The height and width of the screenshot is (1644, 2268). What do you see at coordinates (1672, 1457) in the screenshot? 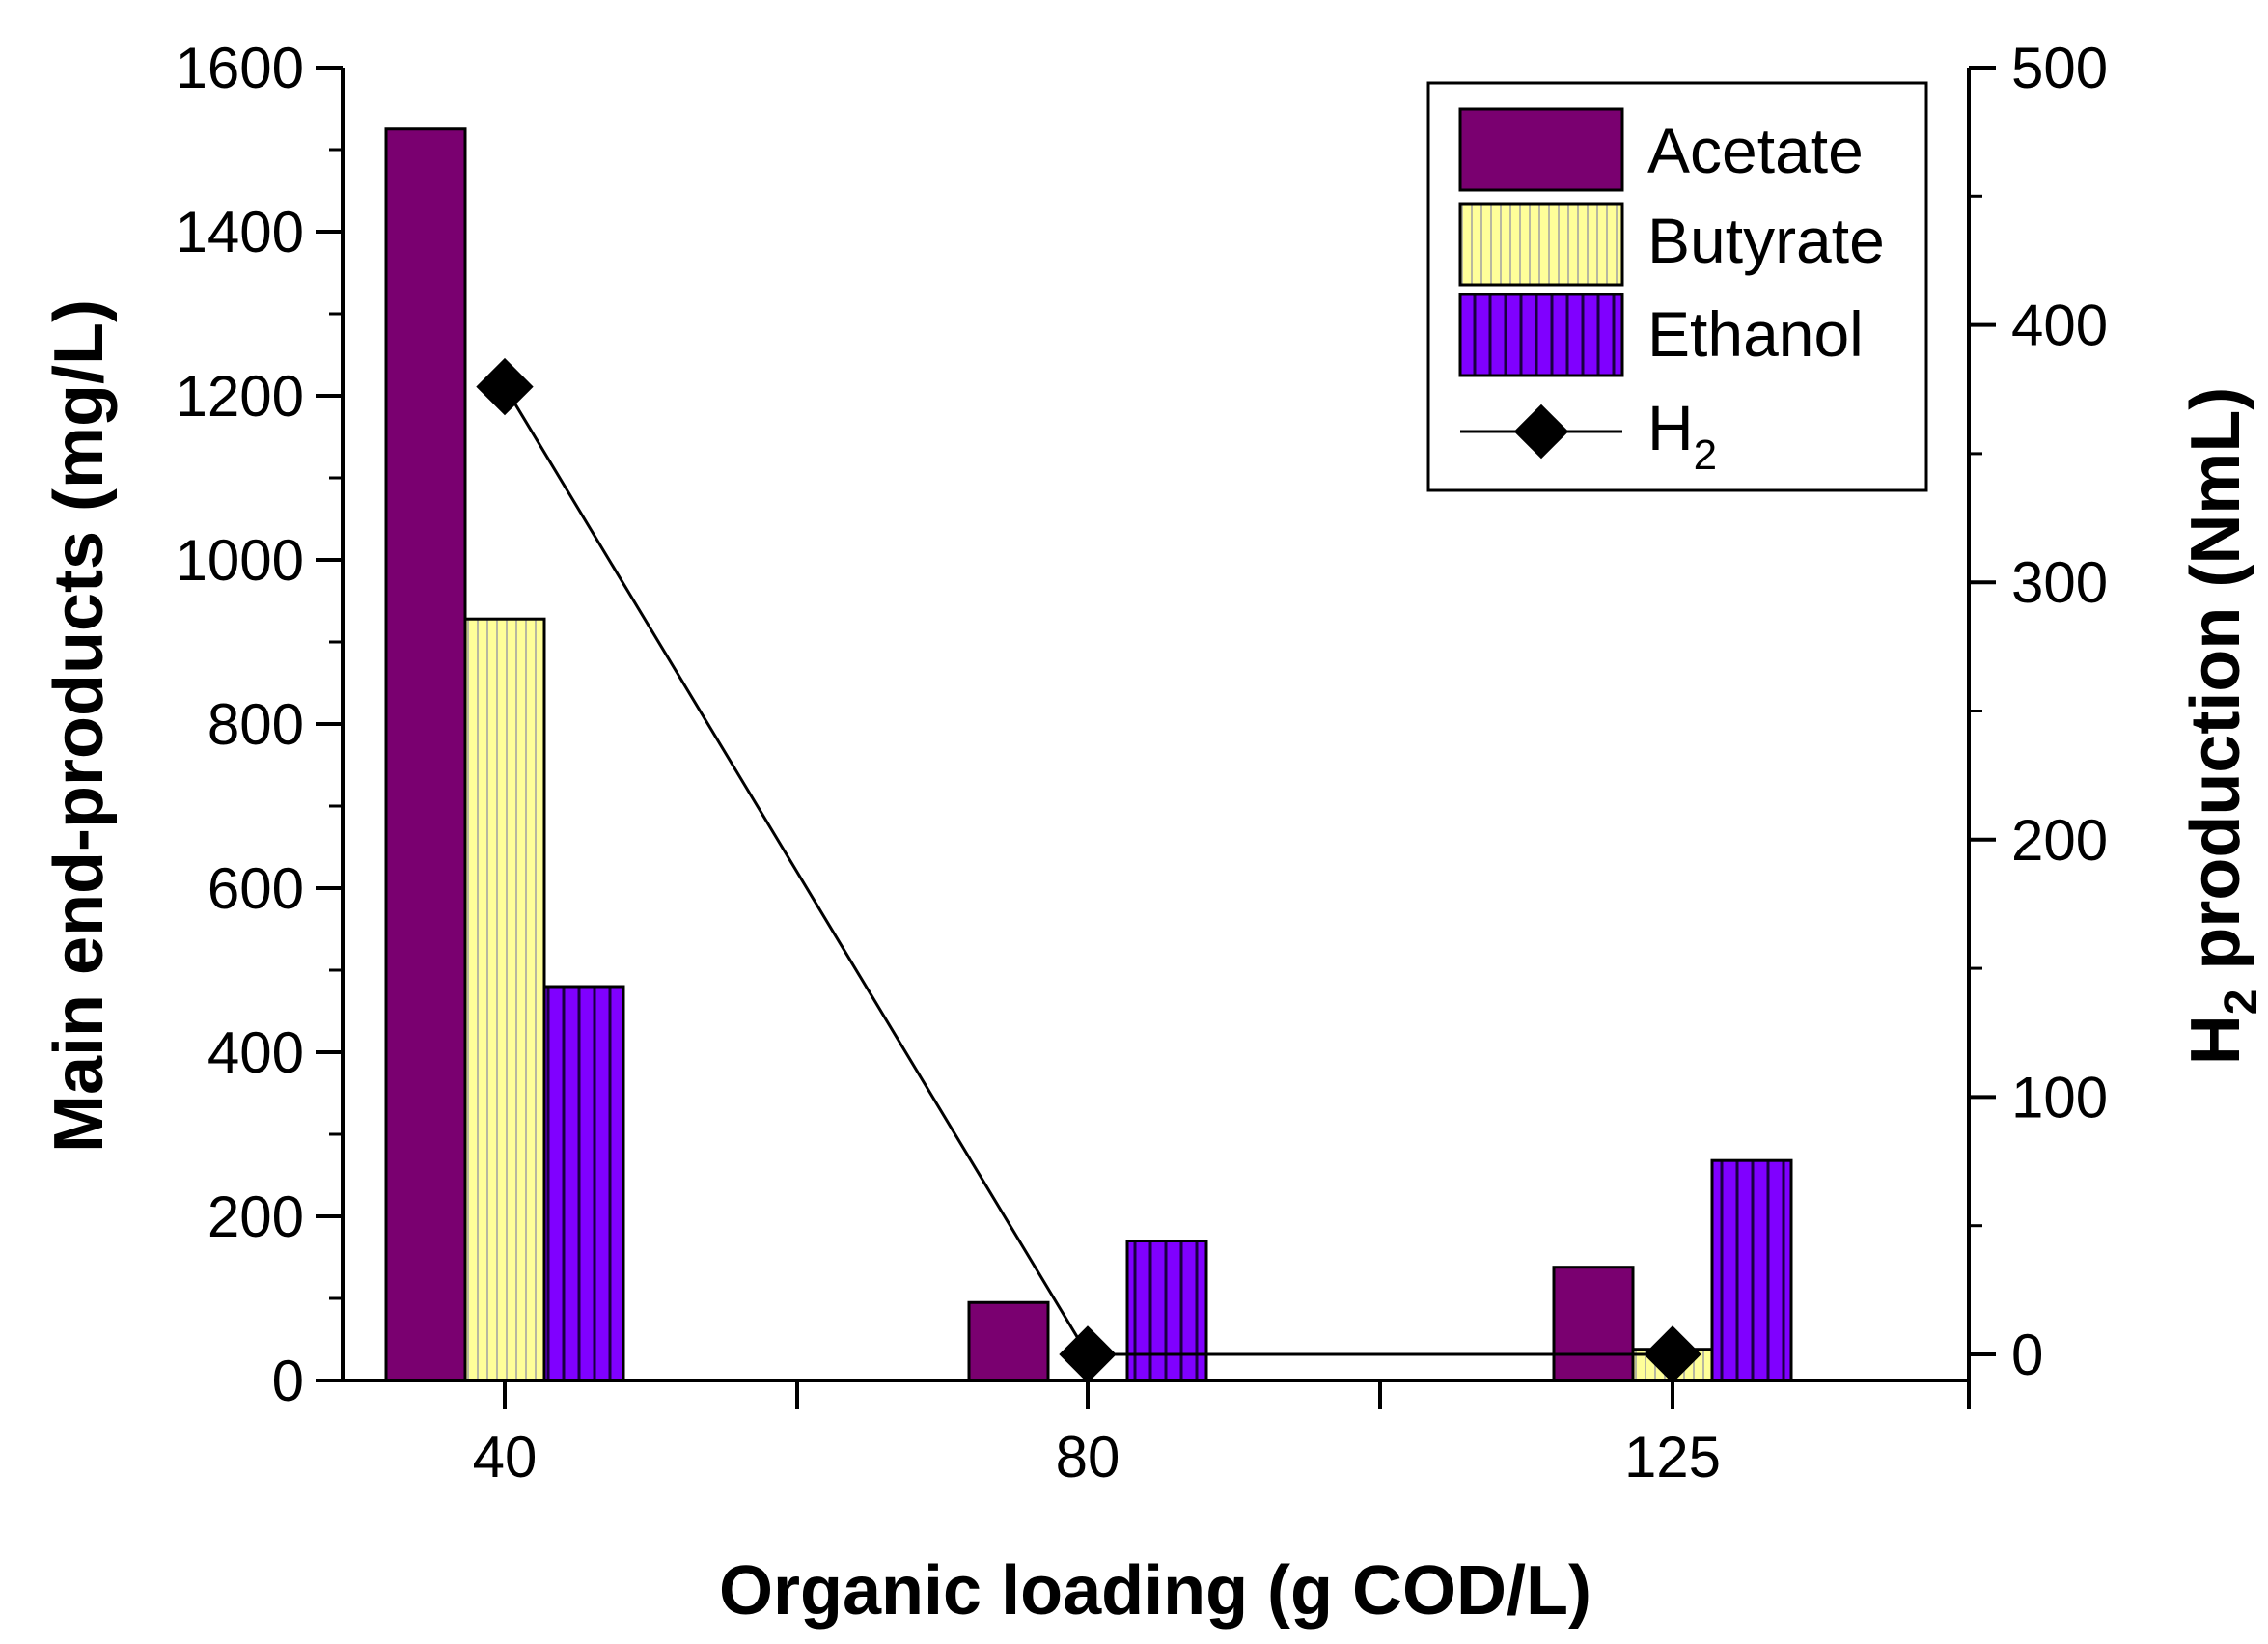
I see `x-tick-label: 125` at bounding box center [1672, 1457].